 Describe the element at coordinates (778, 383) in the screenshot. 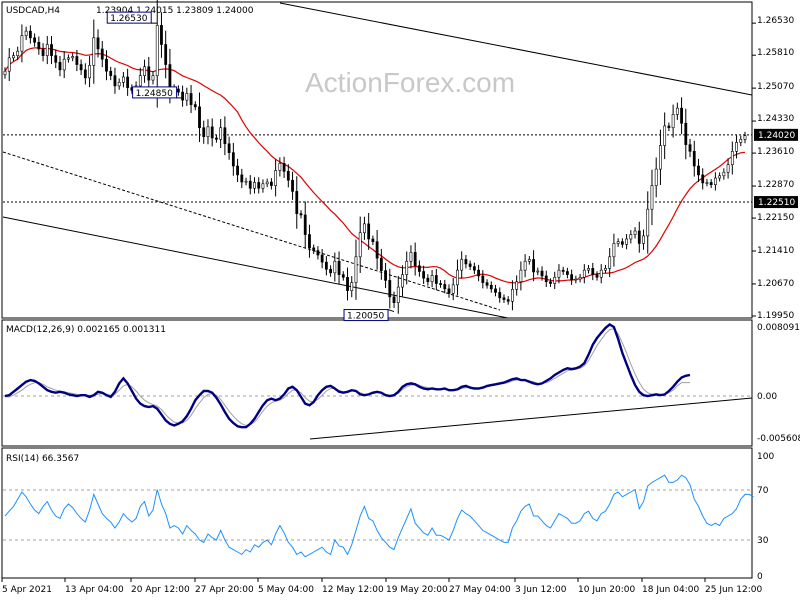

I see `macd-axis: 0.008091 0.00 -0.005608` at that location.